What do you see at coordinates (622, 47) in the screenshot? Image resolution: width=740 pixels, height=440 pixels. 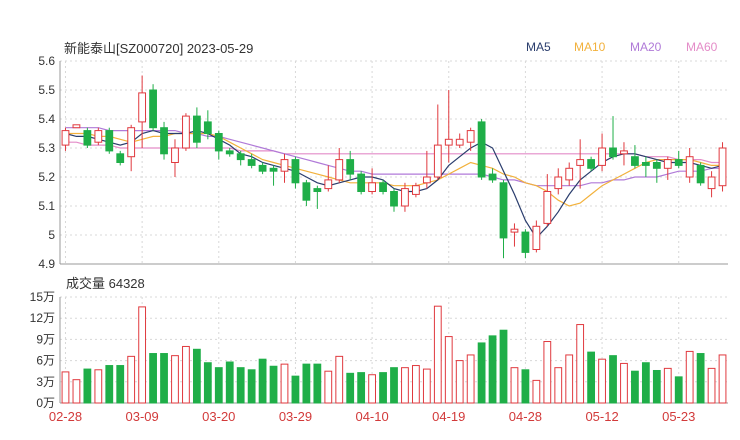 I see `chart-legend: MA5 MA10 MA20 MA60` at bounding box center [622, 47].